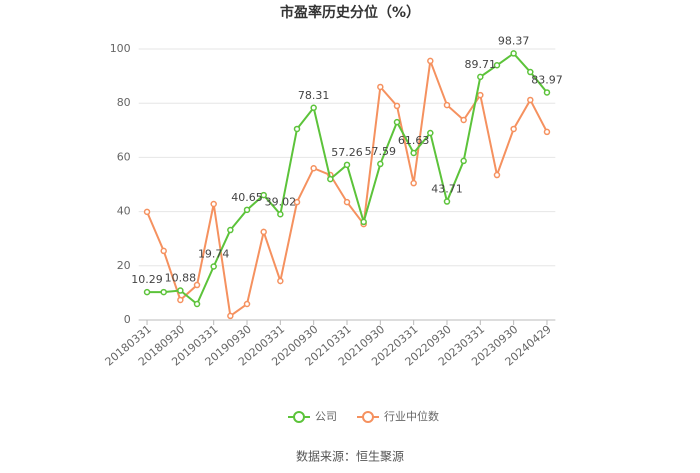 This screenshot has width=700, height=473. Describe the element at coordinates (281, 201) in the screenshot. I see `value-label: 39.02` at that location.